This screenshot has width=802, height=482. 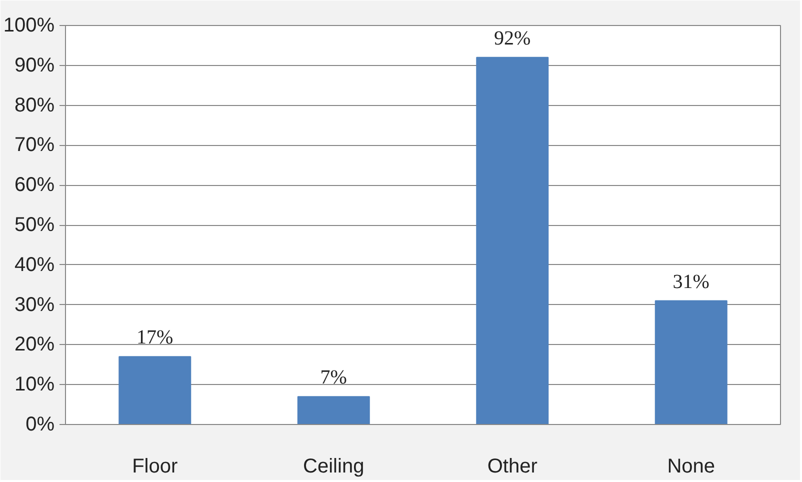 I want to click on y-tick-label: 10%, so click(x=34, y=385).